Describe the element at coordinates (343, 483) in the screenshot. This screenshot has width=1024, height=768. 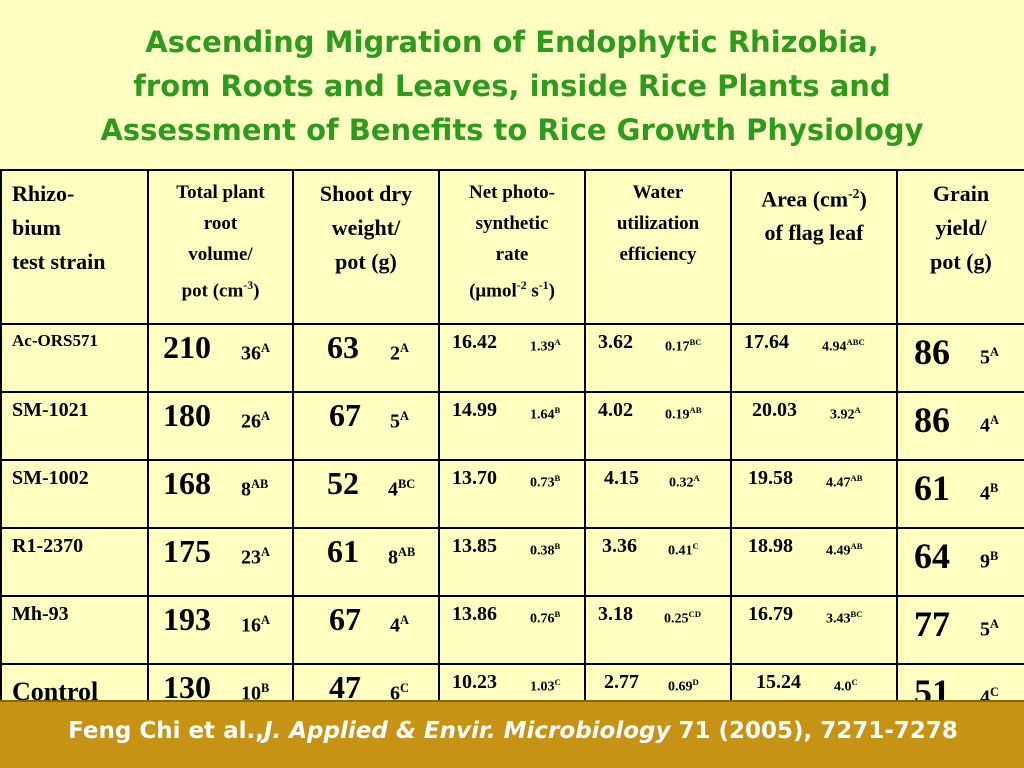
I see `shoot-value: 52` at that location.